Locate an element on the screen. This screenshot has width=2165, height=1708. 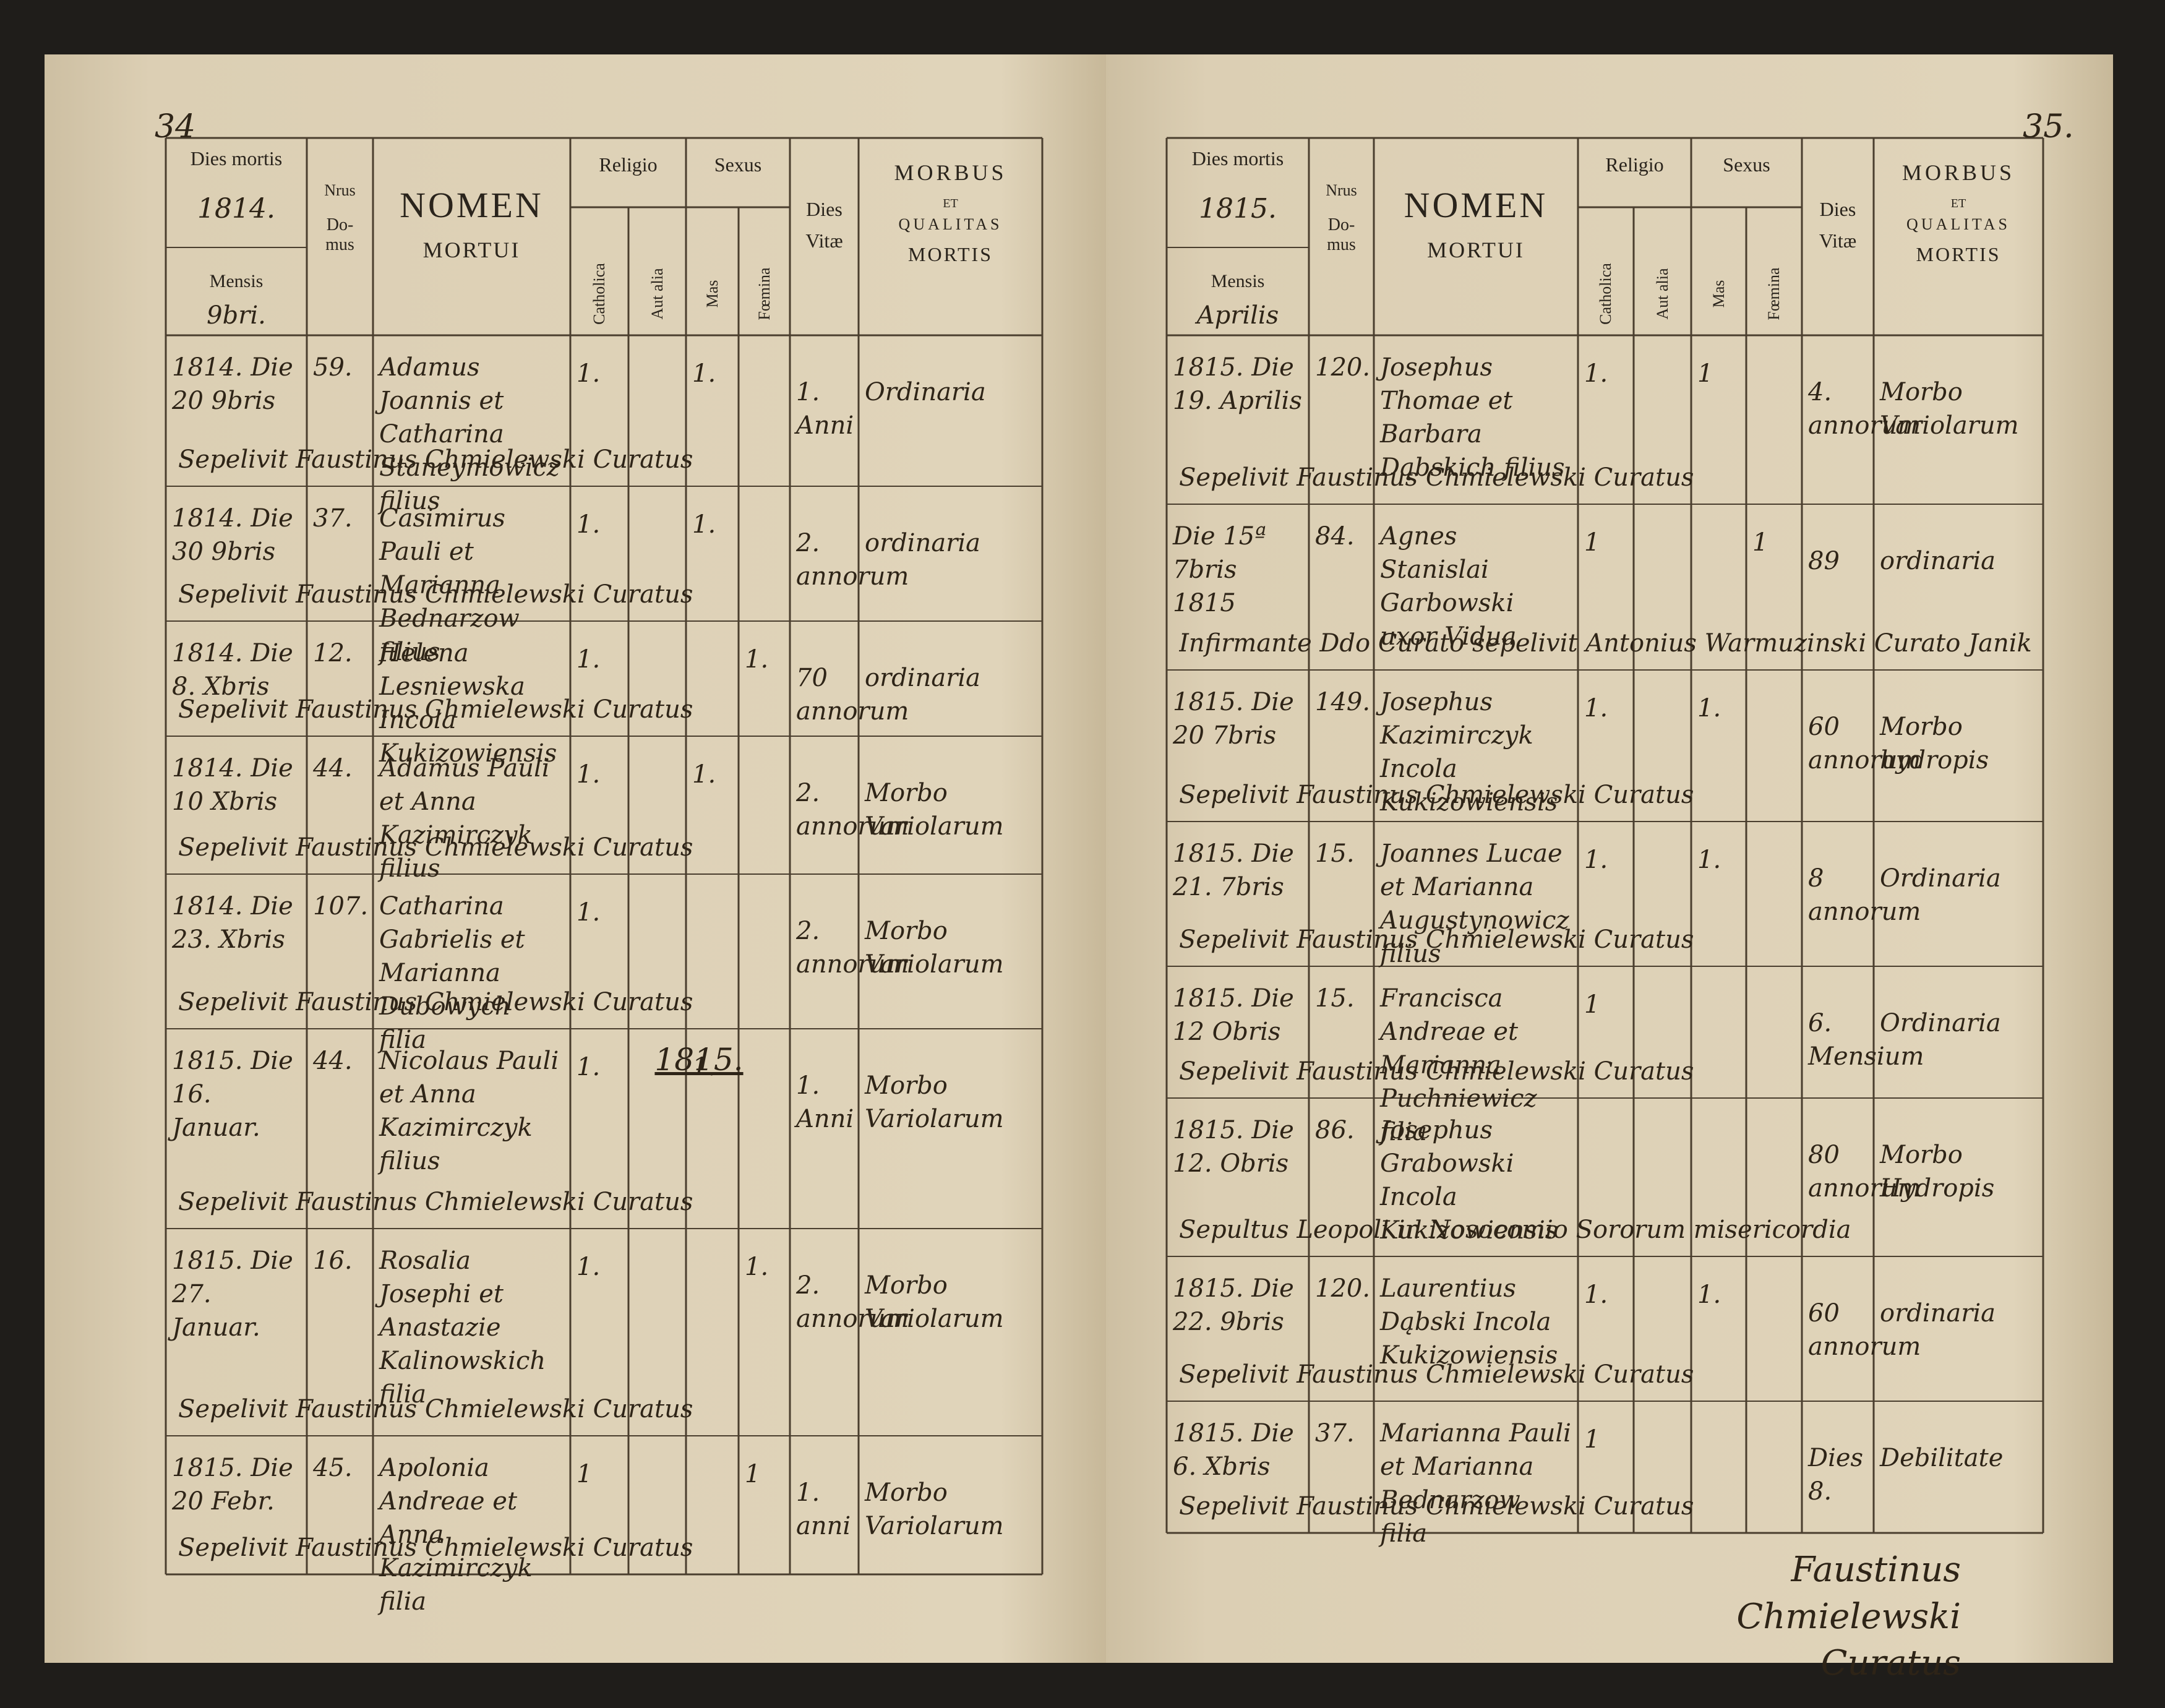
header-label: Fœmina is located at coordinates (764, 293).